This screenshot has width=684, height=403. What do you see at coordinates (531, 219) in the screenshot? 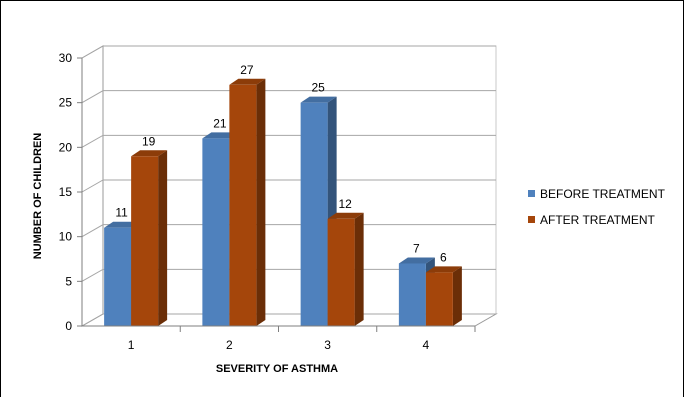
I see `legend-swatch-after` at bounding box center [531, 219].